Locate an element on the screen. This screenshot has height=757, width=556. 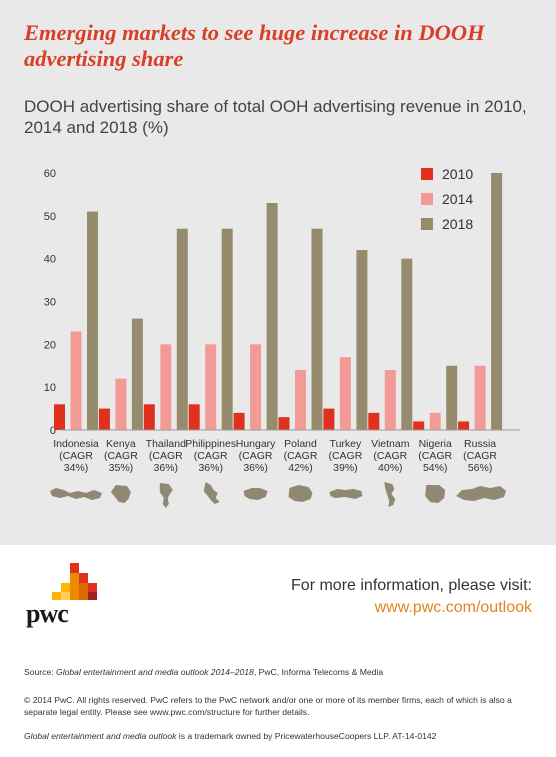
x-tick-label: Nigeria is located at coordinates (435, 444).